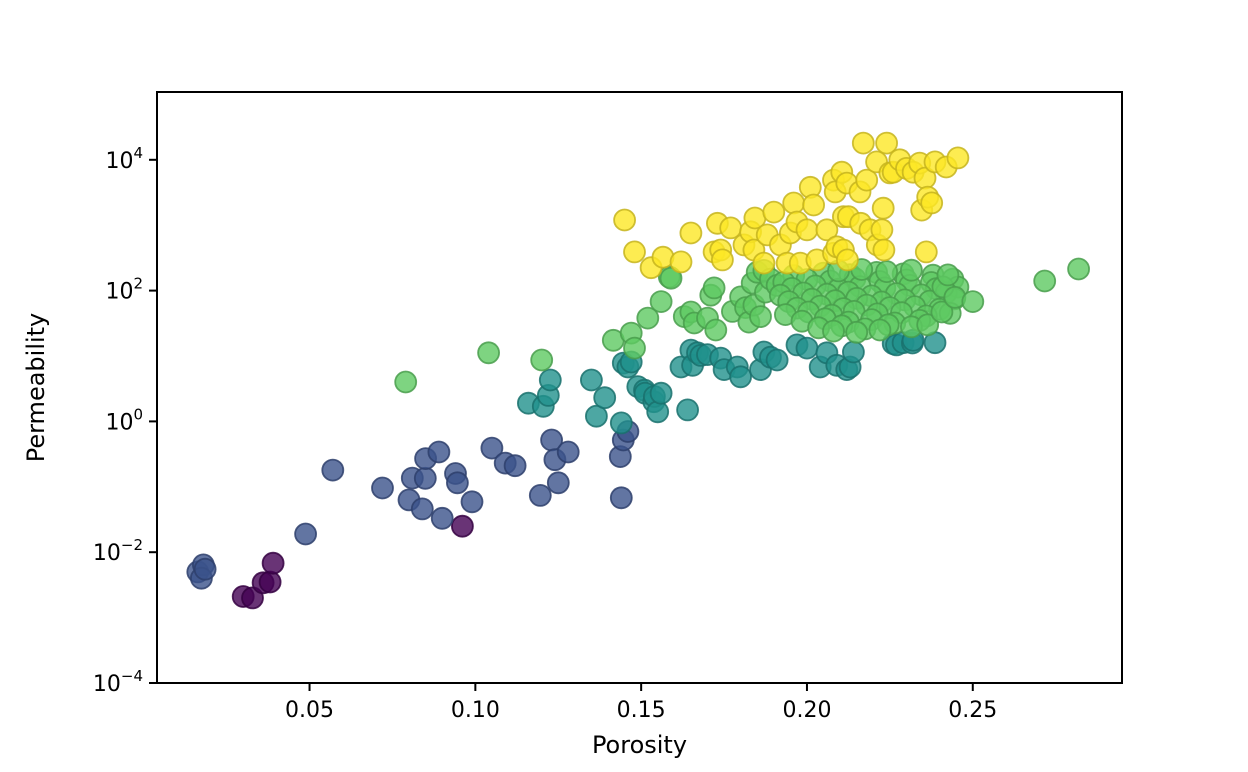  I want to click on x-tick-label: 0.05, so click(309, 710).